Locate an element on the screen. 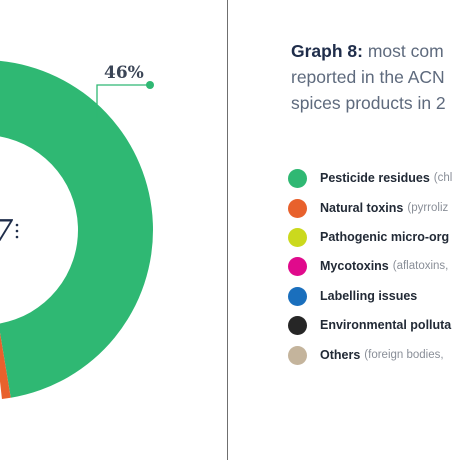  legend-detail: (pyrroliz is located at coordinates (428, 208).